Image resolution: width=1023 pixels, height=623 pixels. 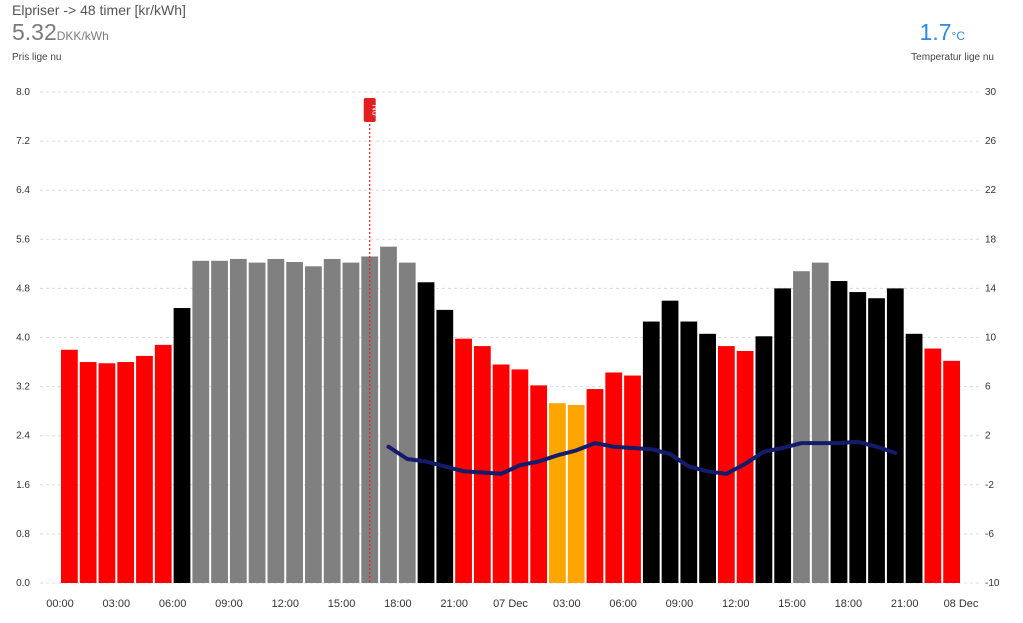 I want to click on y-tick-label-left: 5.6, so click(x=23, y=239).